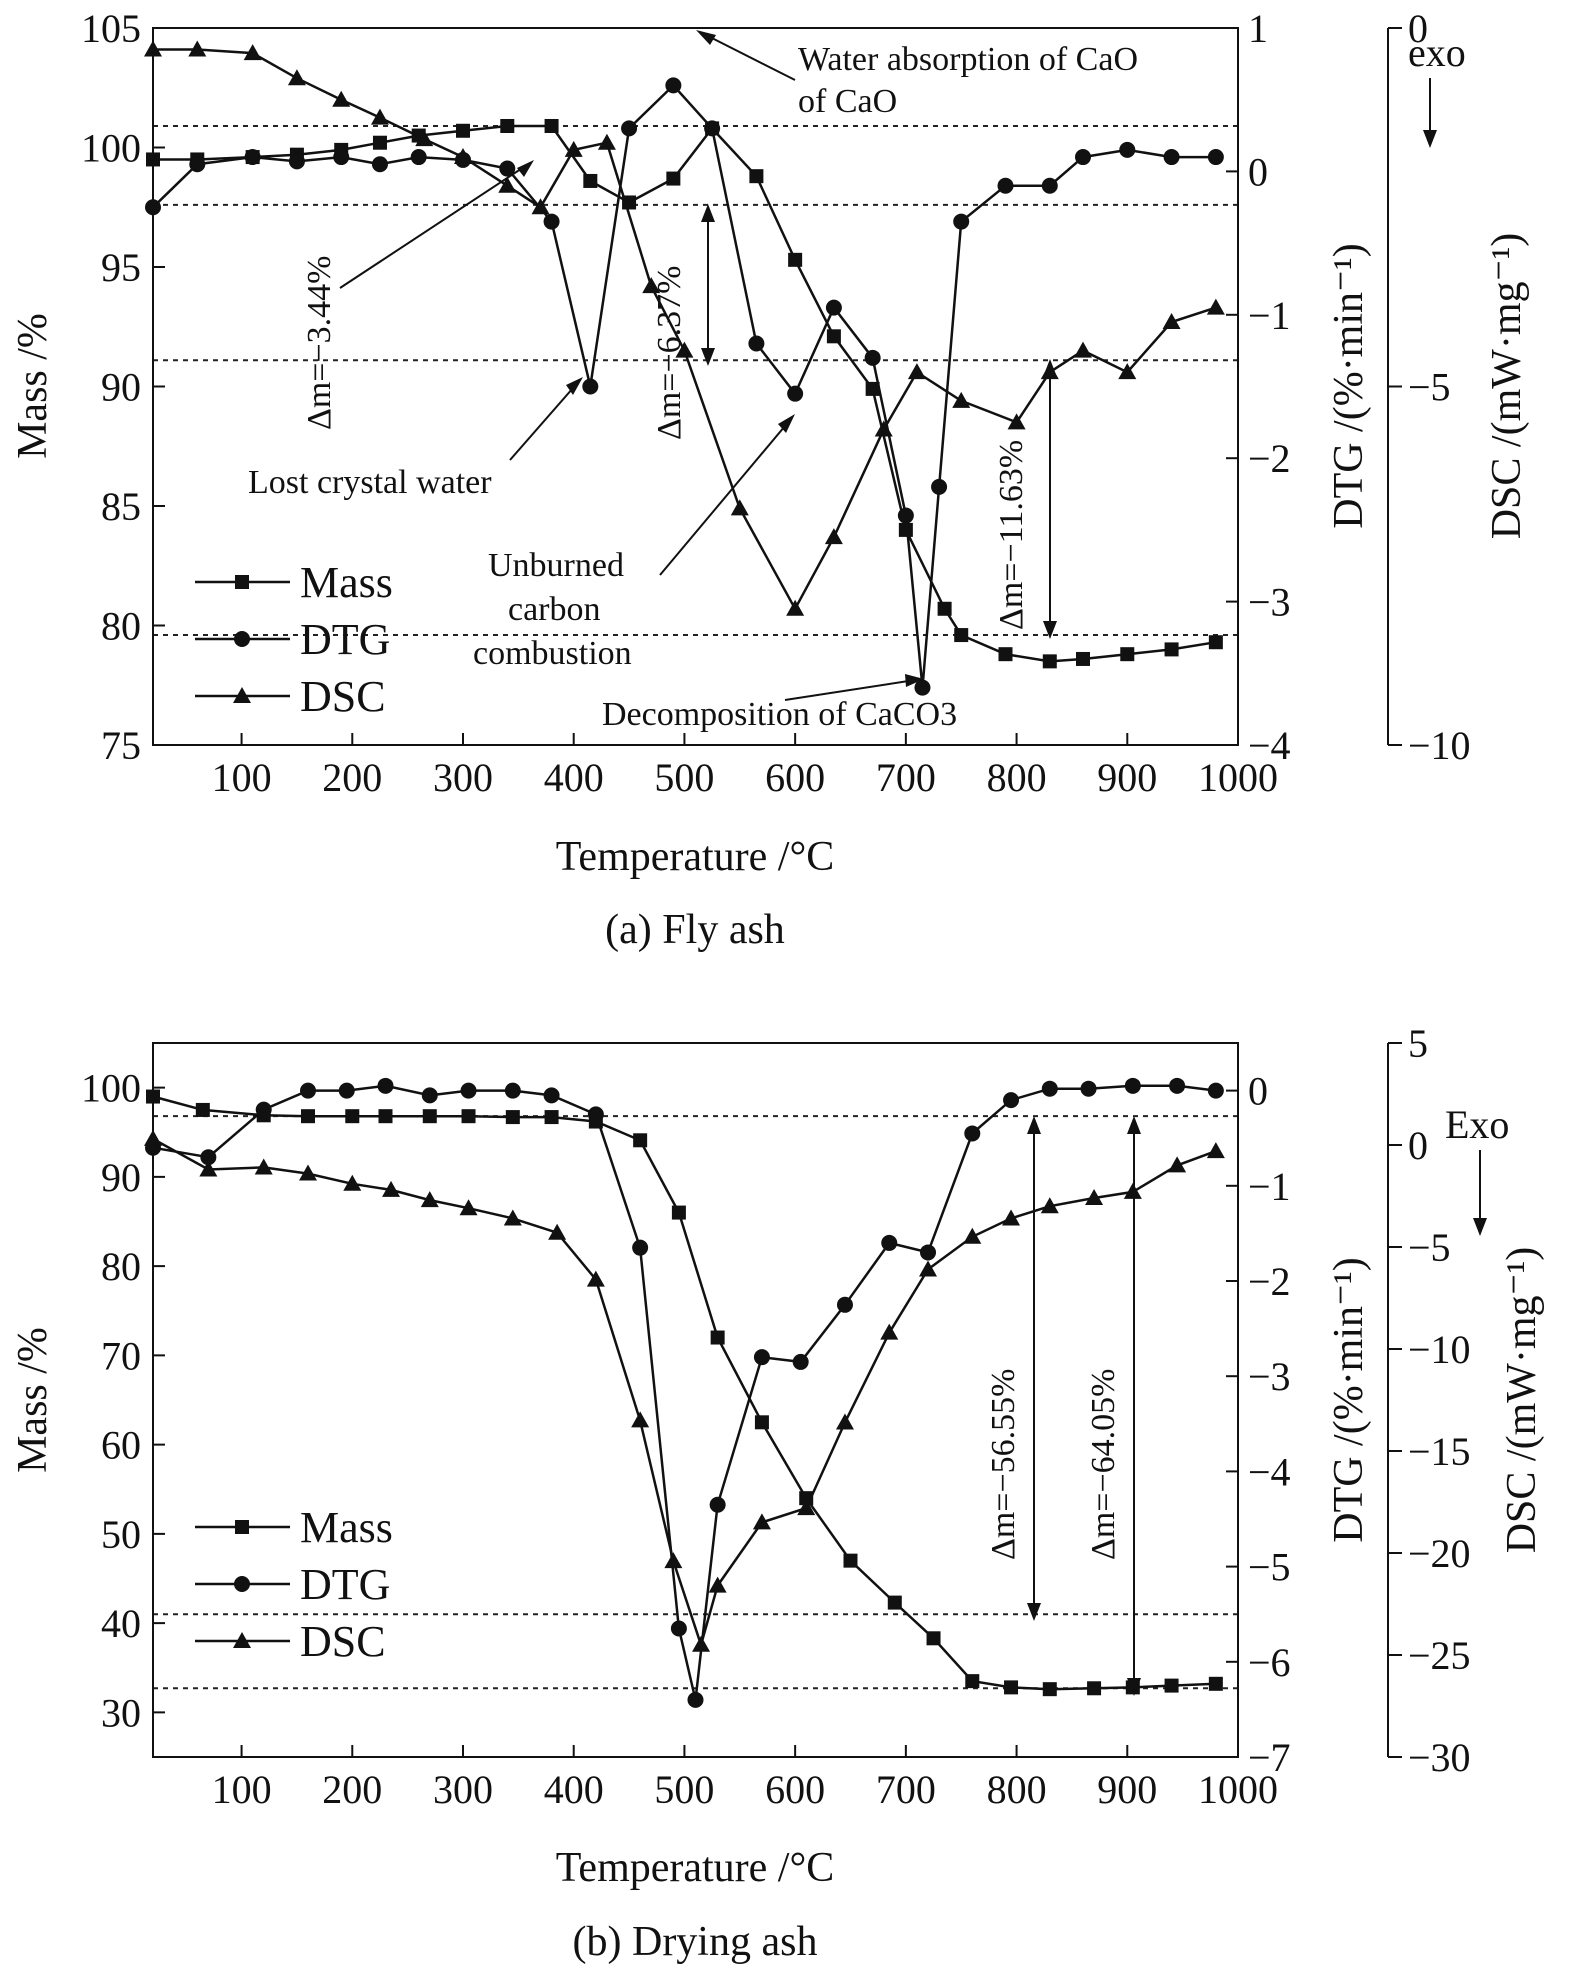 The height and width of the screenshot is (1977, 1575). Describe the element at coordinates (1017, 777) in the screenshot. I see `x-tick-label: 800` at that location.